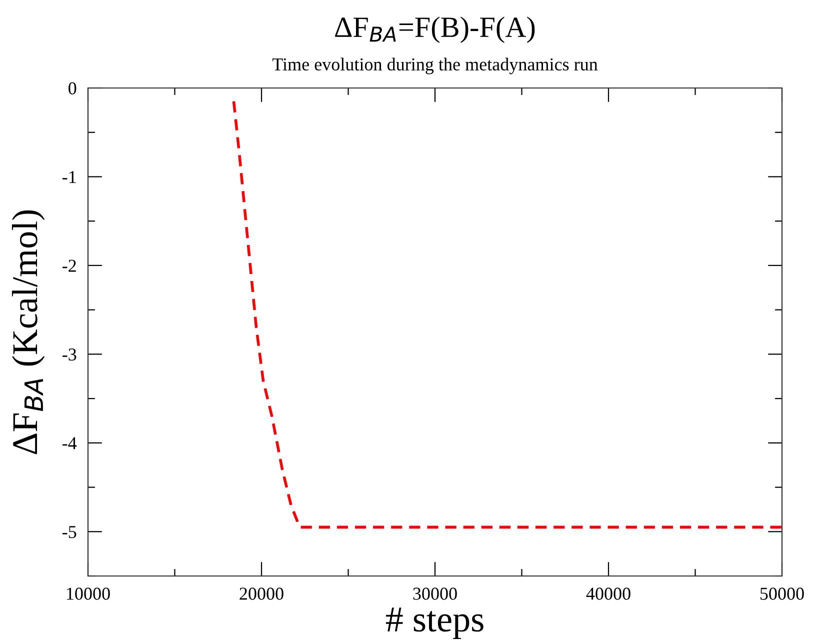 This screenshot has height=641, width=813. Describe the element at coordinates (69, 354) in the screenshot. I see `y-tick-label: -3` at that location.